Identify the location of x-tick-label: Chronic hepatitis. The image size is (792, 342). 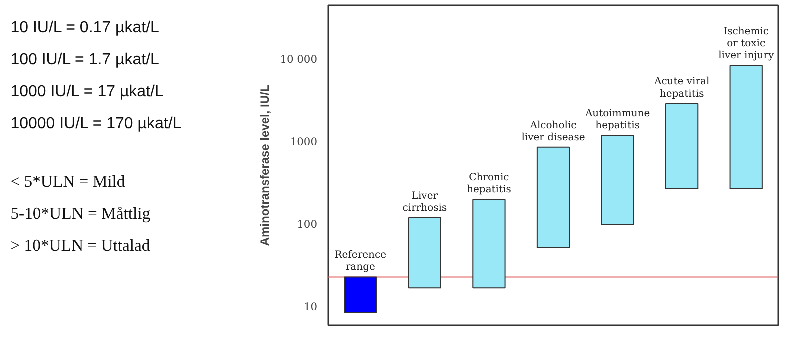
(489, 184).